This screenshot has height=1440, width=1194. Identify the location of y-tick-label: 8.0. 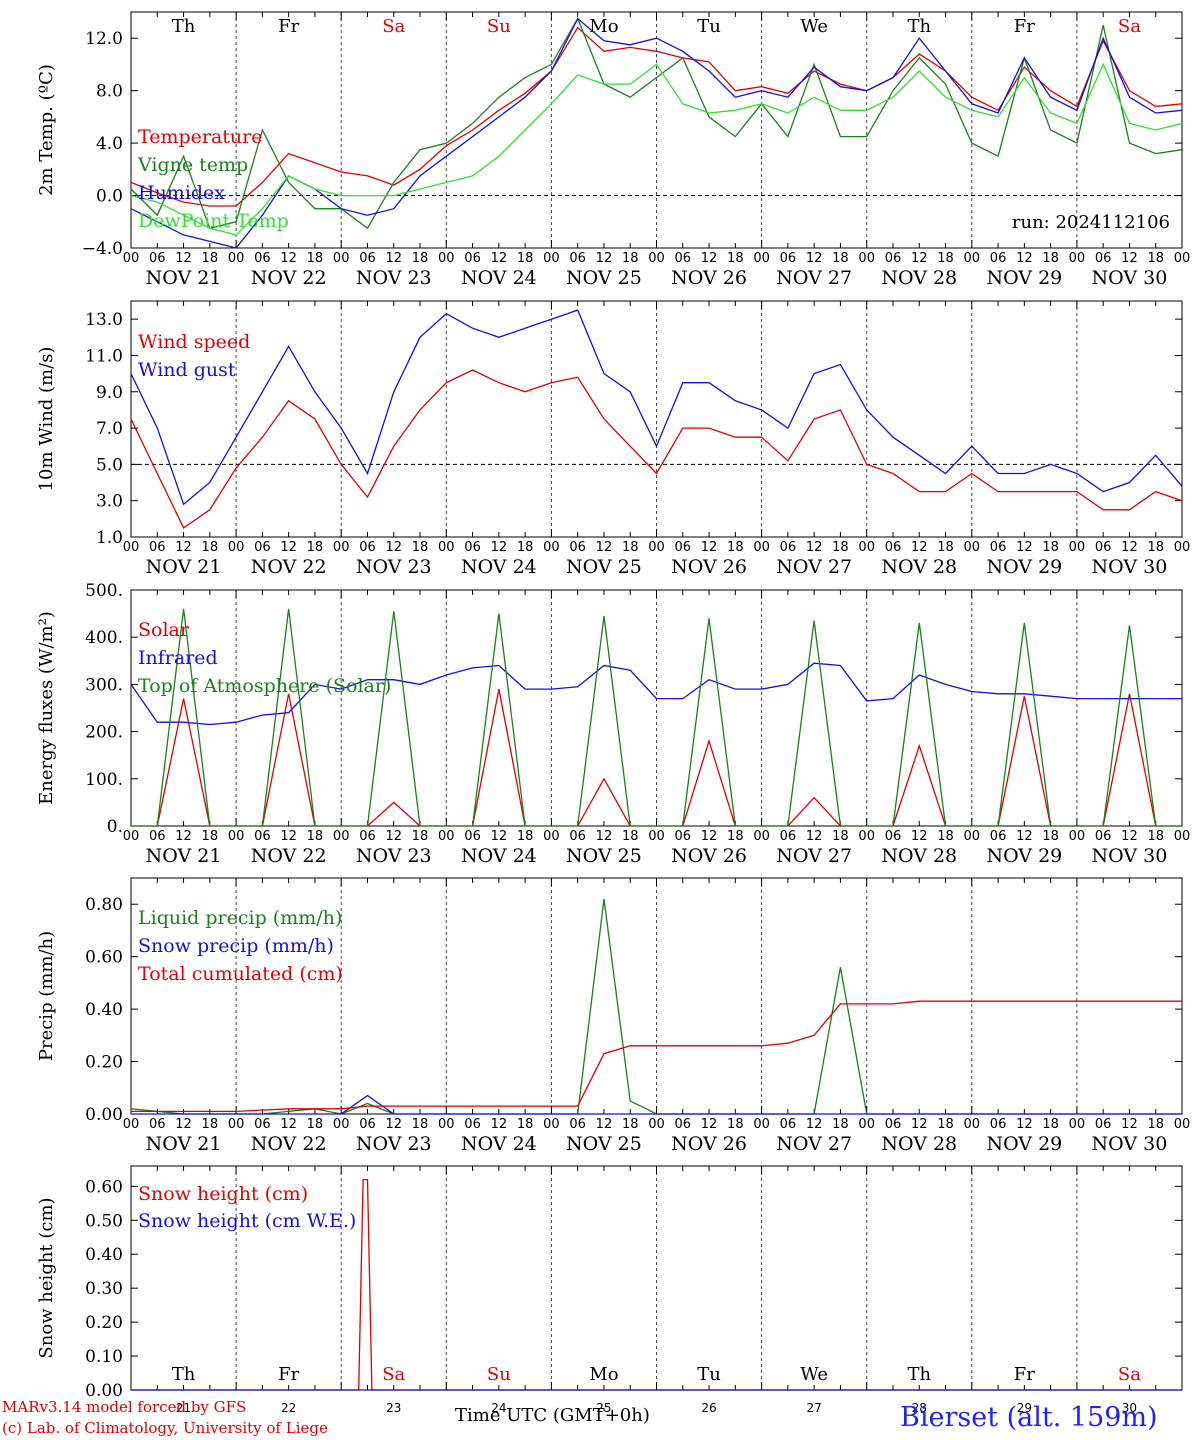
(109, 92).